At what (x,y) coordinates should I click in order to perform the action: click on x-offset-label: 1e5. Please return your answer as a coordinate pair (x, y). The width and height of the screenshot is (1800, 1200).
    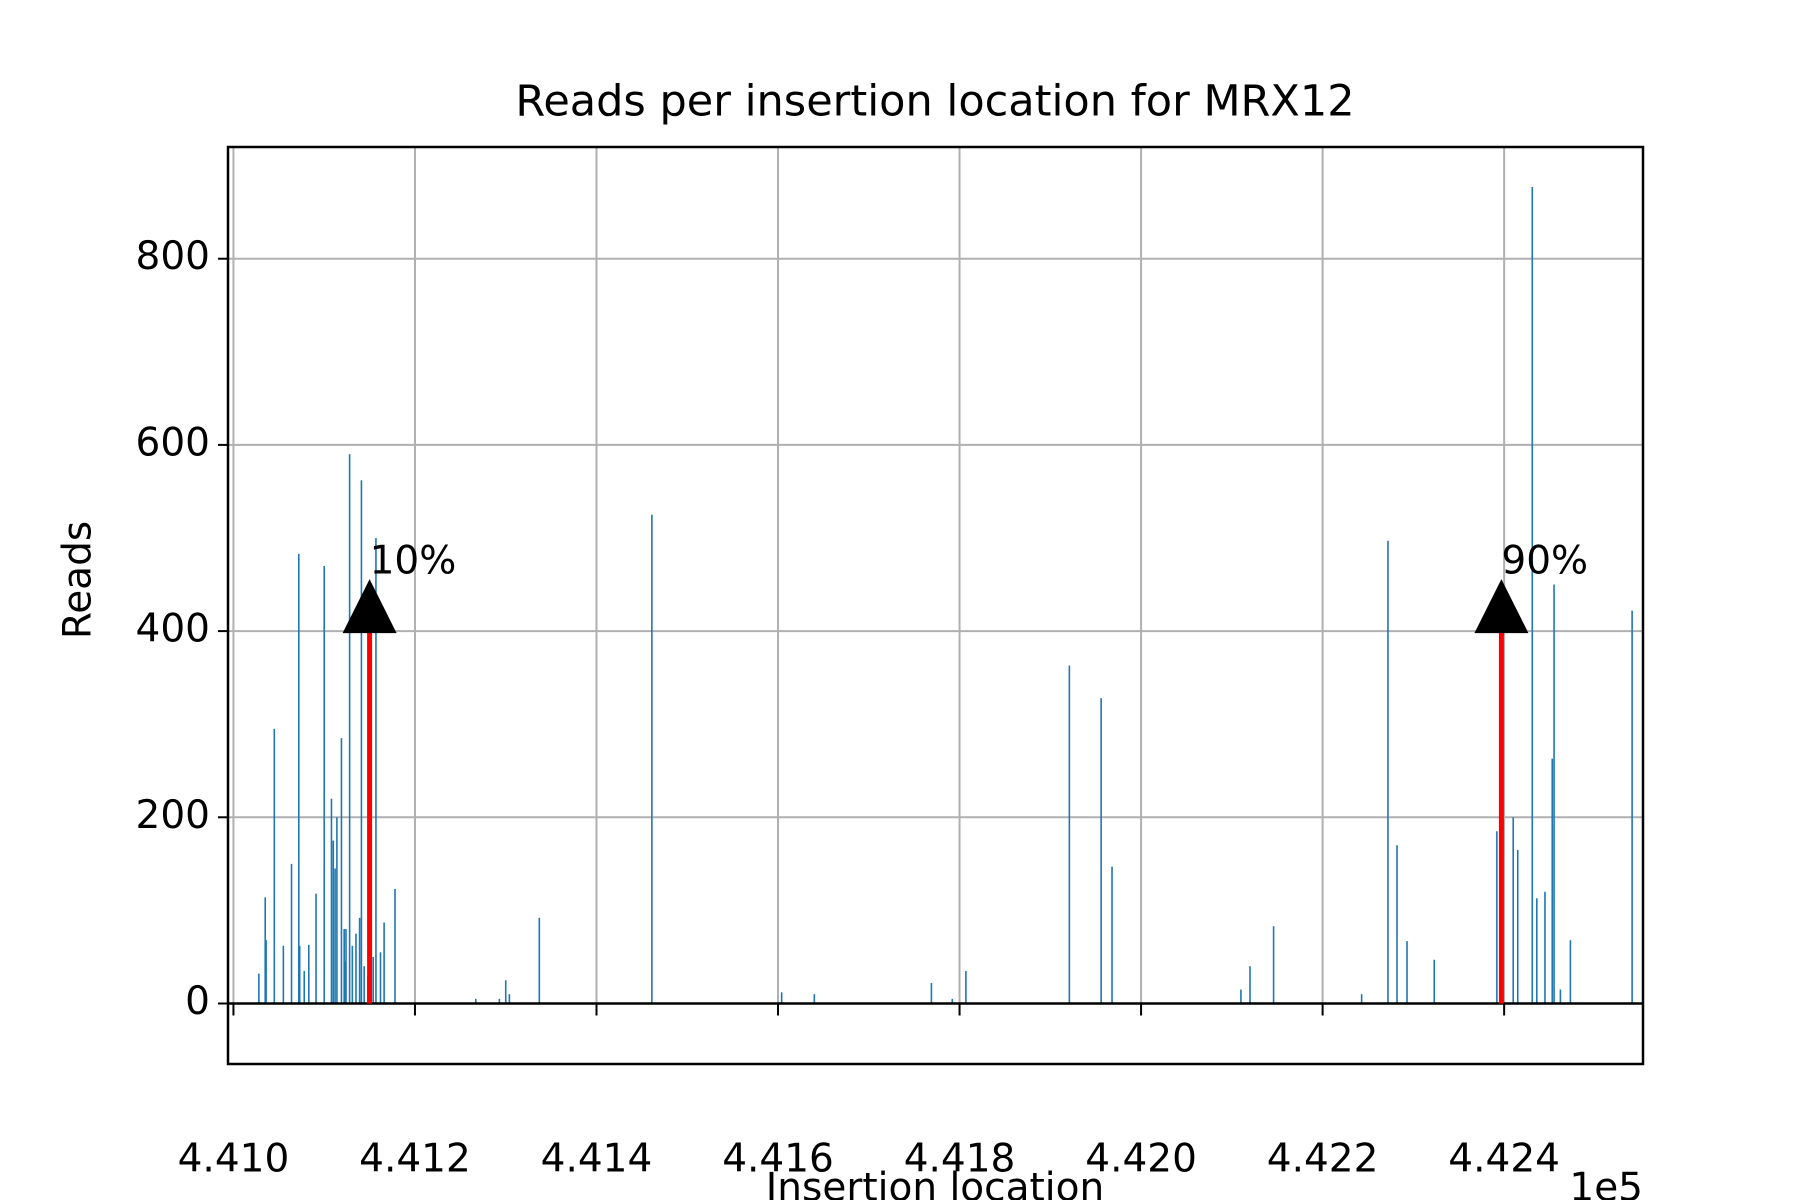
    Looking at the image, I should click on (1606, 1183).